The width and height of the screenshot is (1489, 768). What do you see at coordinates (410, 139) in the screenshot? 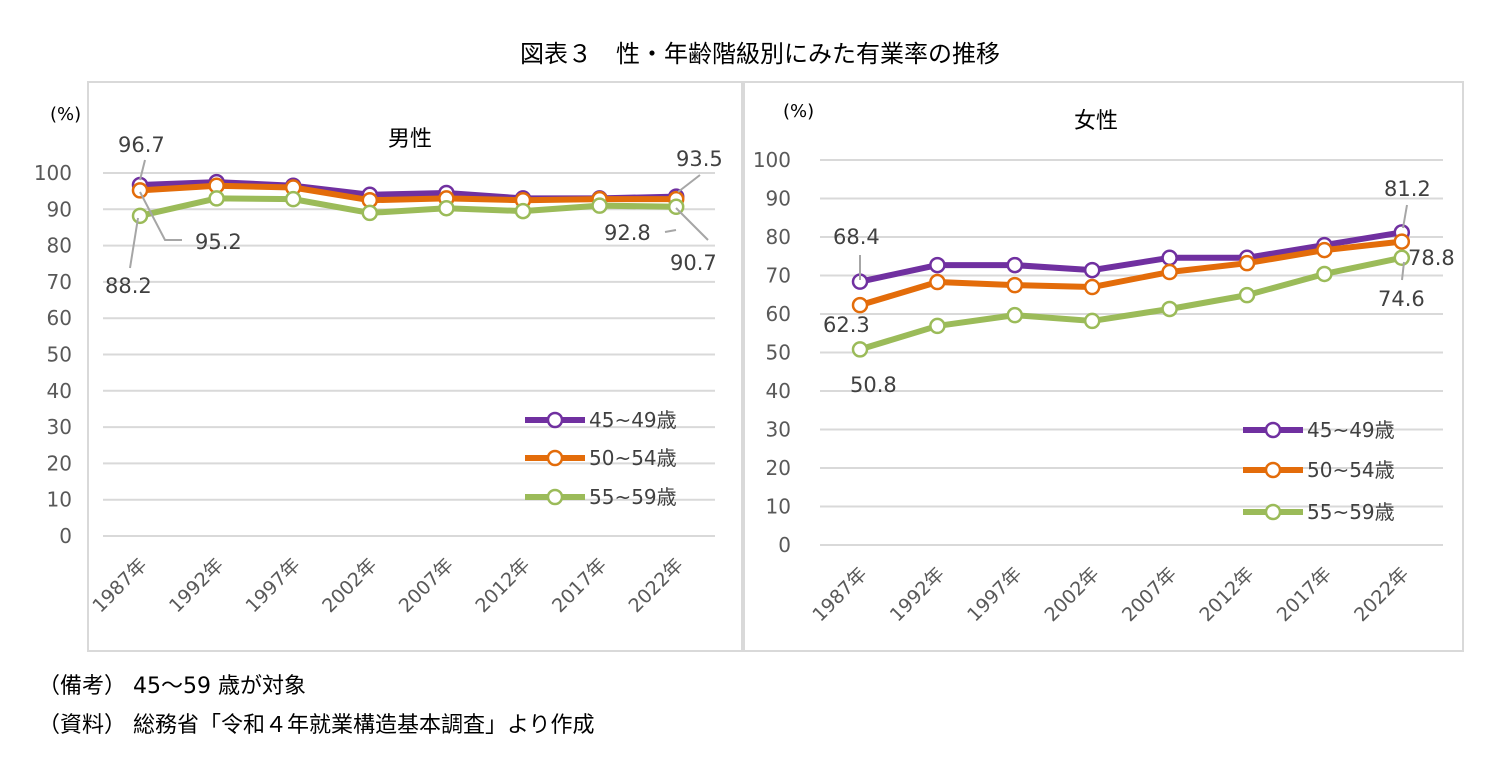
I see `chart-title: 男性` at bounding box center [410, 139].